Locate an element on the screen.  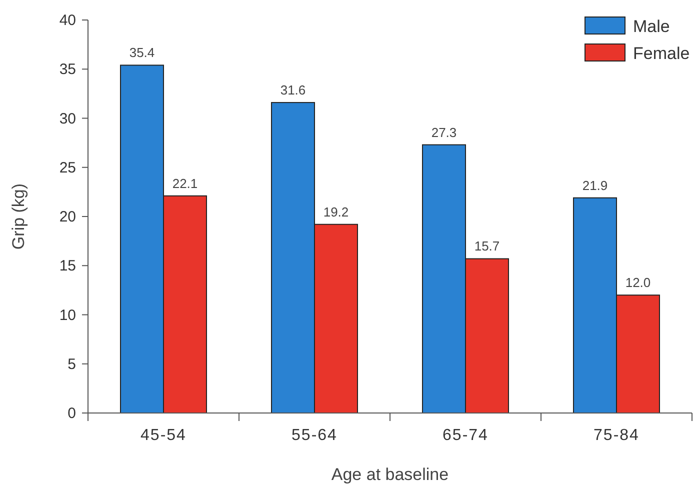
legend-label: Male is located at coordinates (651, 26).